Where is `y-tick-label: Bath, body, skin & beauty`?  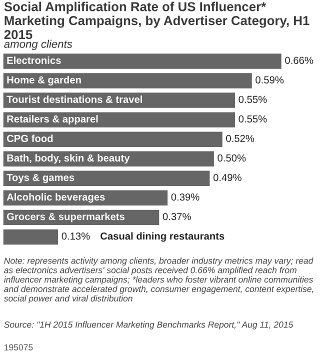
y-tick-label: Bath, body, skin & beauty is located at coordinates (68, 159).